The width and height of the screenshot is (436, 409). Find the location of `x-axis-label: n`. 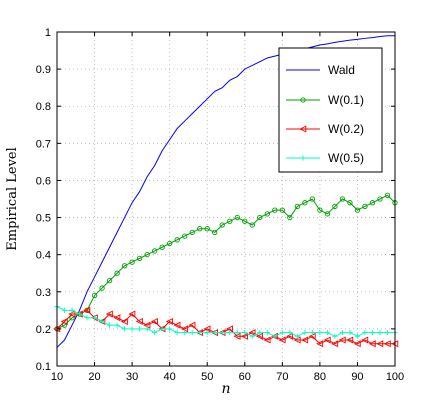

x-axis-label: n is located at coordinates (225, 389).